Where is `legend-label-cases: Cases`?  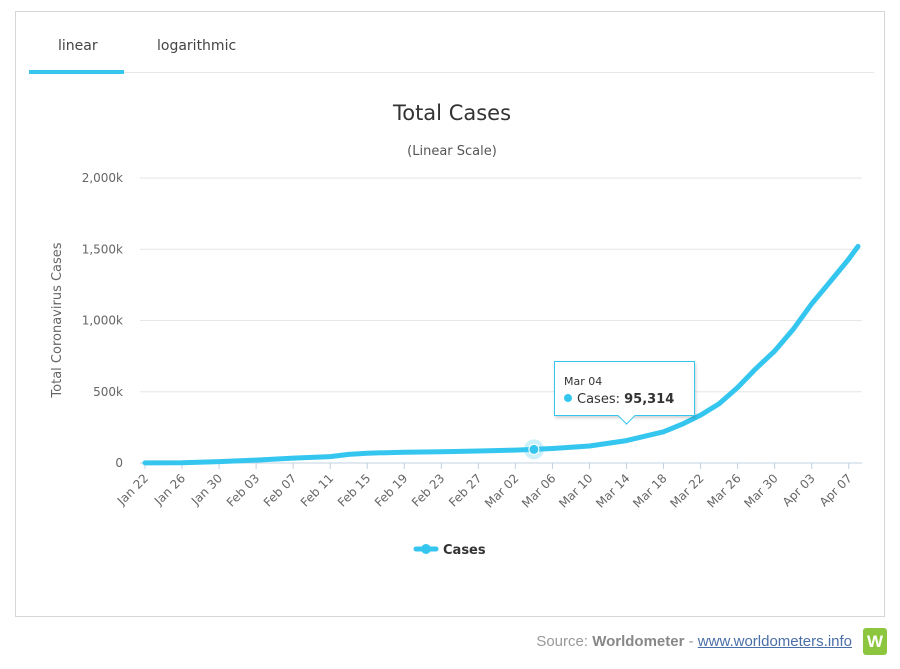 legend-label-cases: Cases is located at coordinates (464, 550).